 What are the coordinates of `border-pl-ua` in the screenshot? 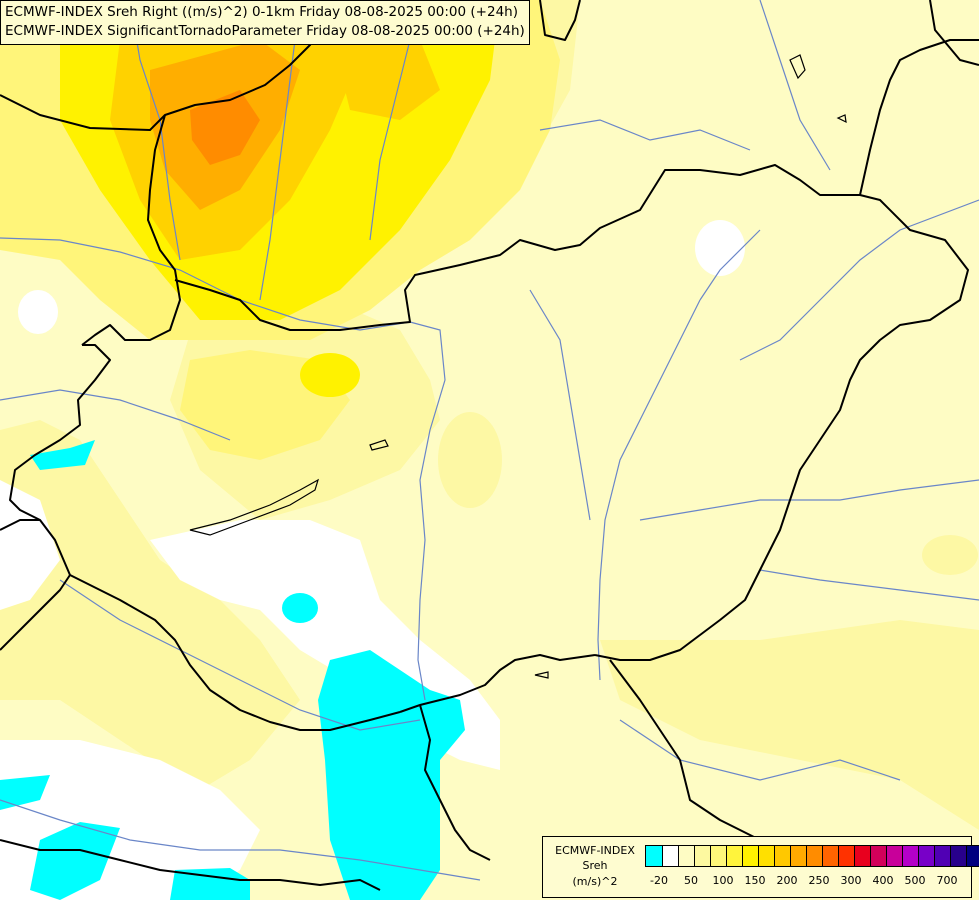 It's located at (954, 33).